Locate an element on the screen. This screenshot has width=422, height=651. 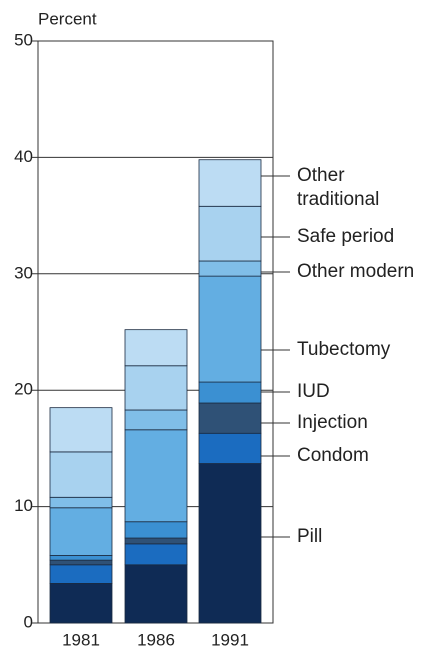
x-tick-label: 1986 is located at coordinates (156, 639).